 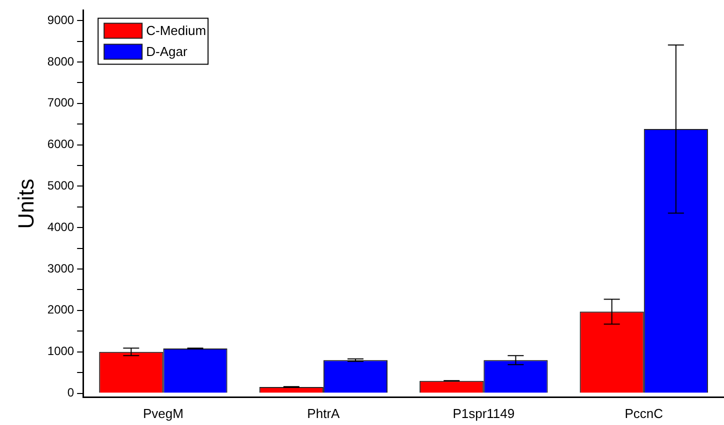 What do you see at coordinates (163, 413) in the screenshot?
I see `x-tick-label: PvegM` at bounding box center [163, 413].